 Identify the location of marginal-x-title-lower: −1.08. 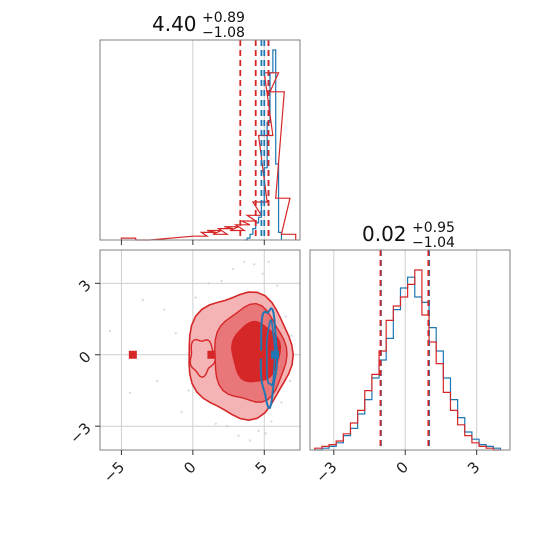
(223, 33).